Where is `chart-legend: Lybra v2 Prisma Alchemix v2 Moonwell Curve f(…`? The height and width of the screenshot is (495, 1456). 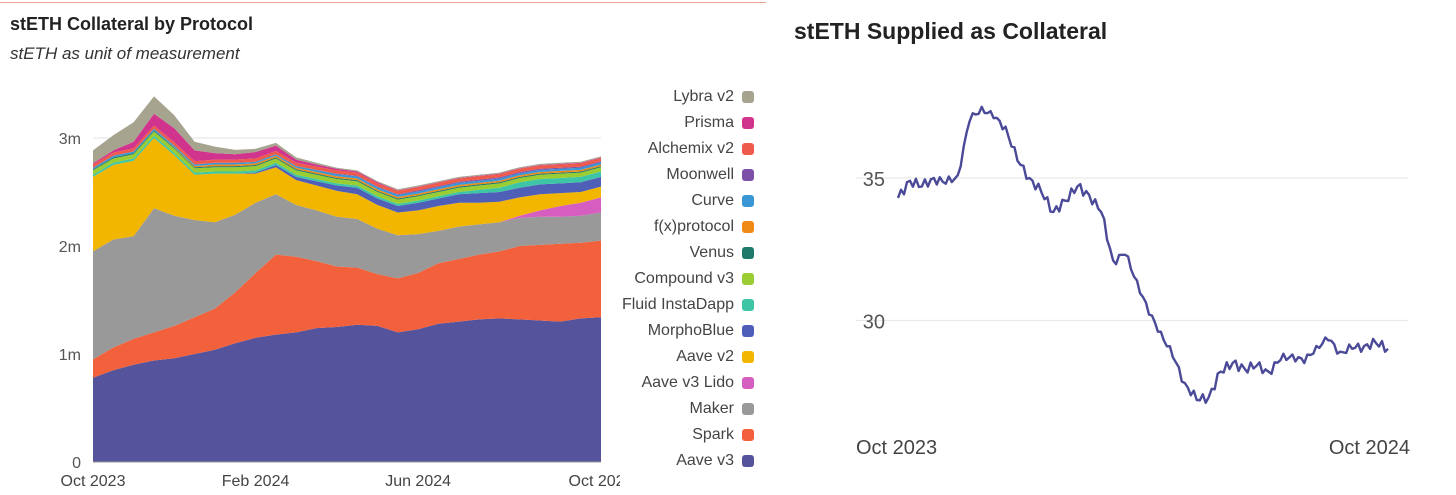
chart-legend: Lybra v2 Prisma Alchemix v2 Moonwell Curve f(… is located at coordinates (669, 279).